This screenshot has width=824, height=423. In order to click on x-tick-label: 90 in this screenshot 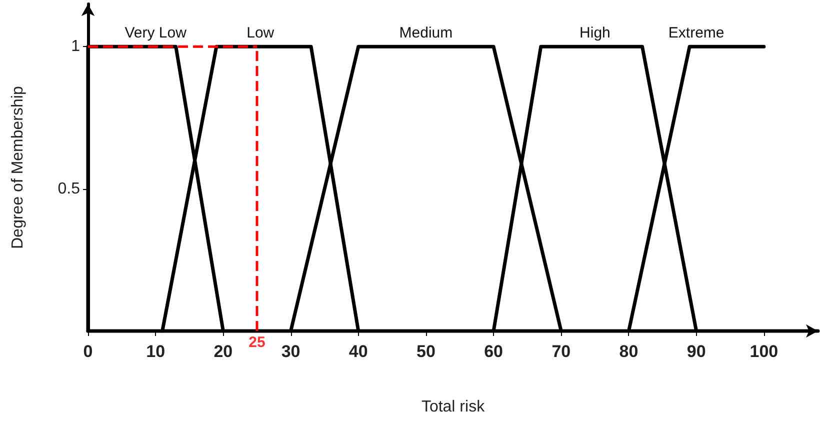, I will do `click(696, 351)`.